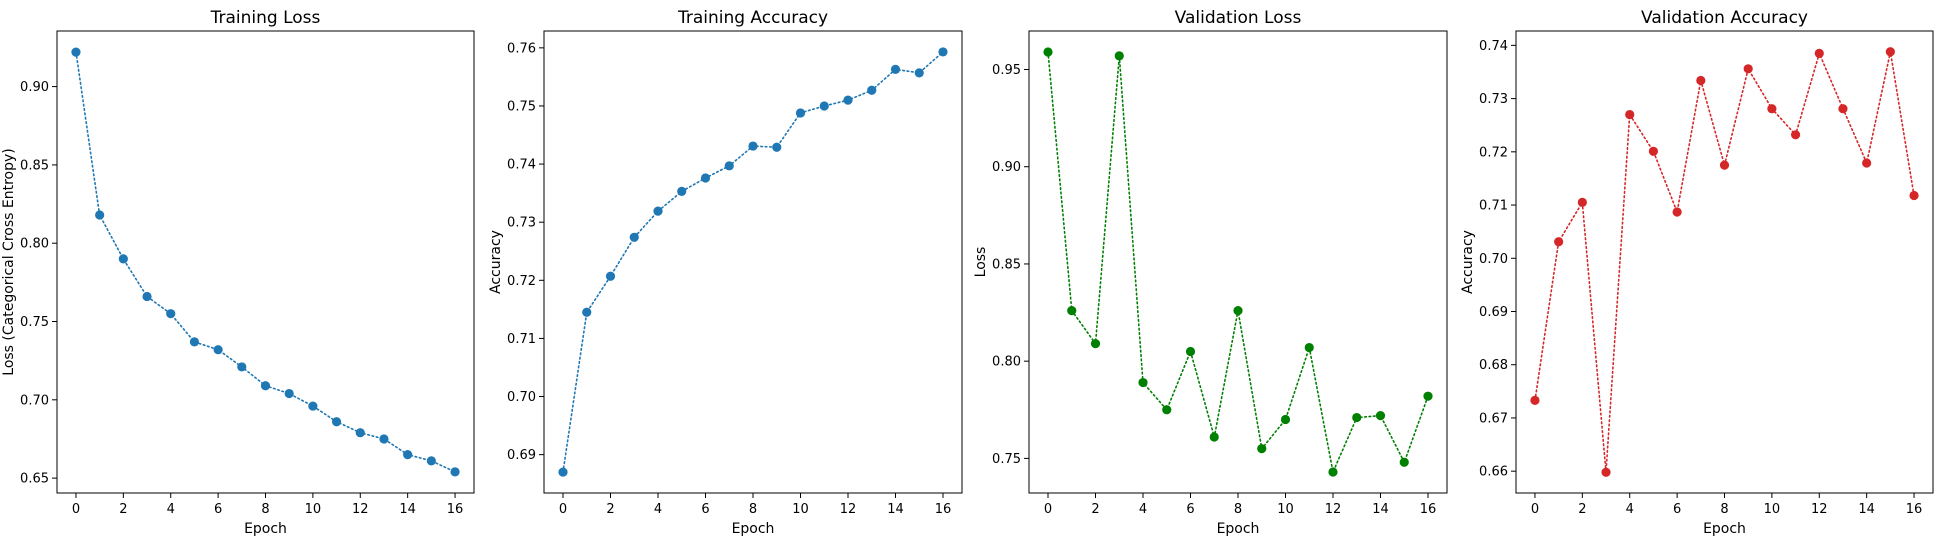  Describe the element at coordinates (521, 339) in the screenshot. I see `y-tick-label: 0.71` at that location.